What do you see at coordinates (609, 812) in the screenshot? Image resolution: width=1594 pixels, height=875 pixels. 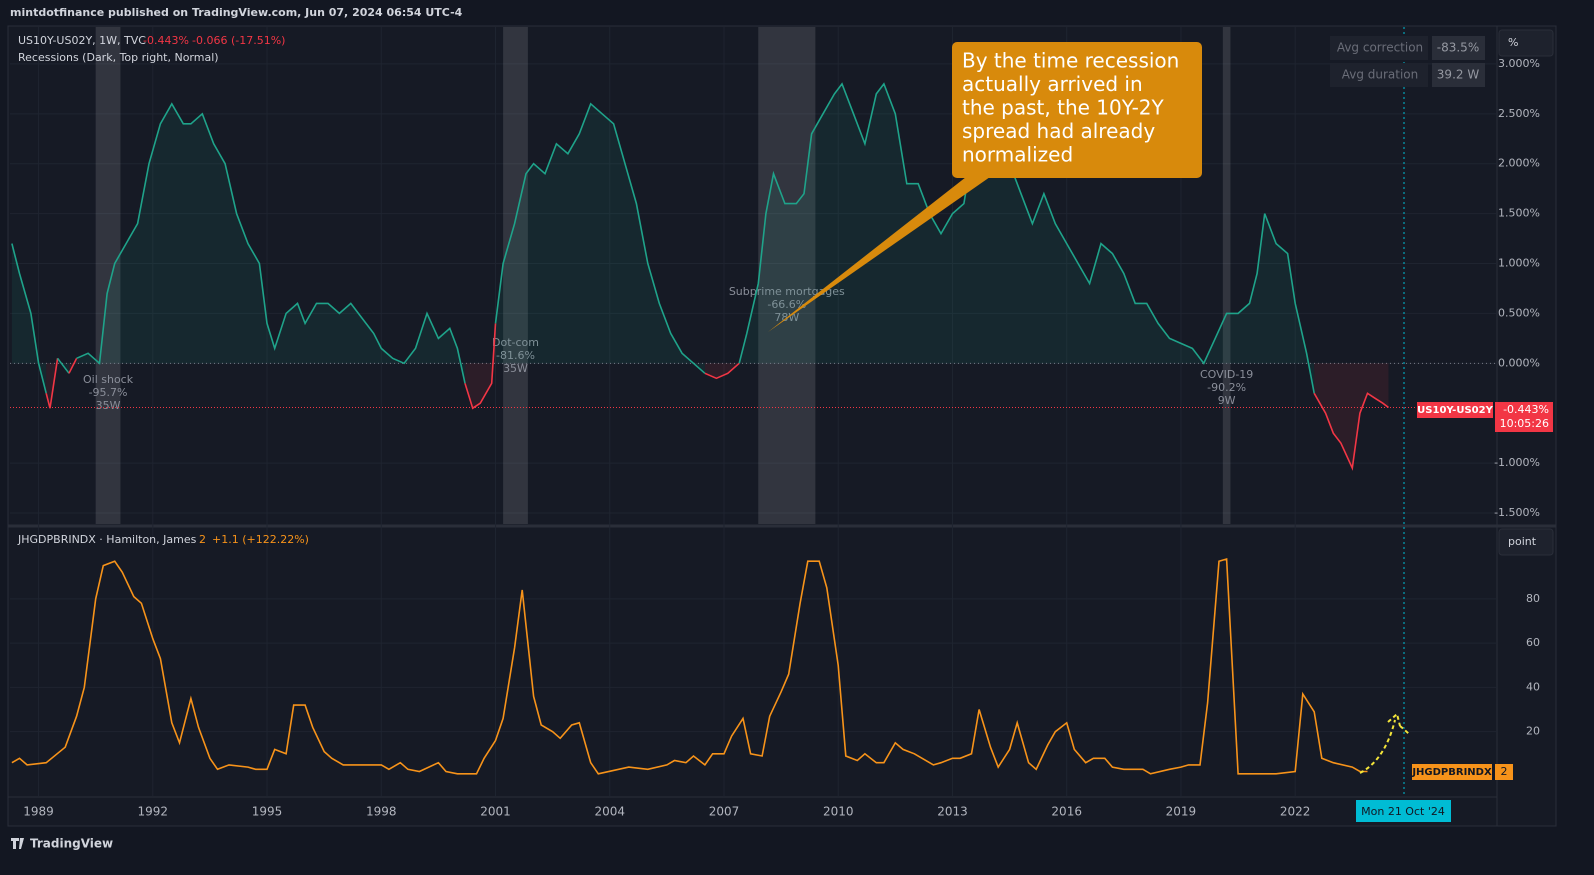 I see `x-tick-label: 2004` at bounding box center [609, 812].